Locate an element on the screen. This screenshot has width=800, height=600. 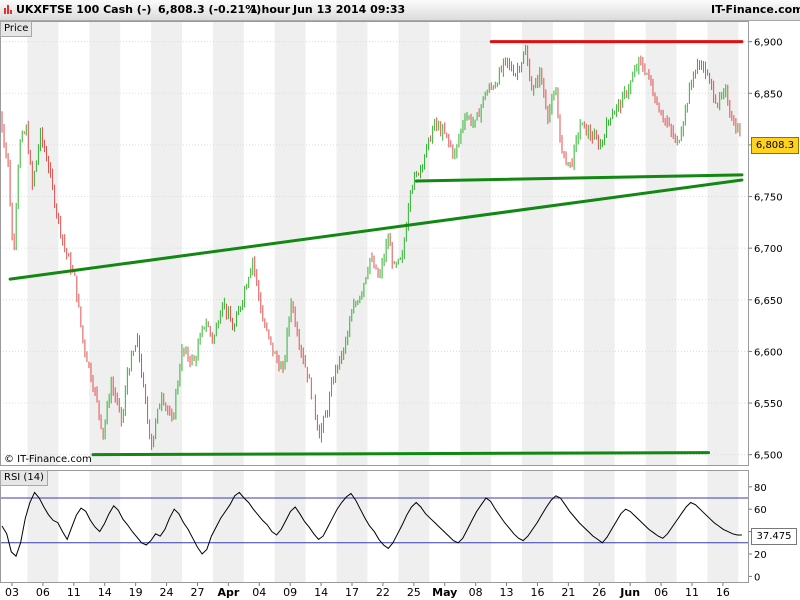
rsi-tick-label: 60 is located at coordinates (760, 510).